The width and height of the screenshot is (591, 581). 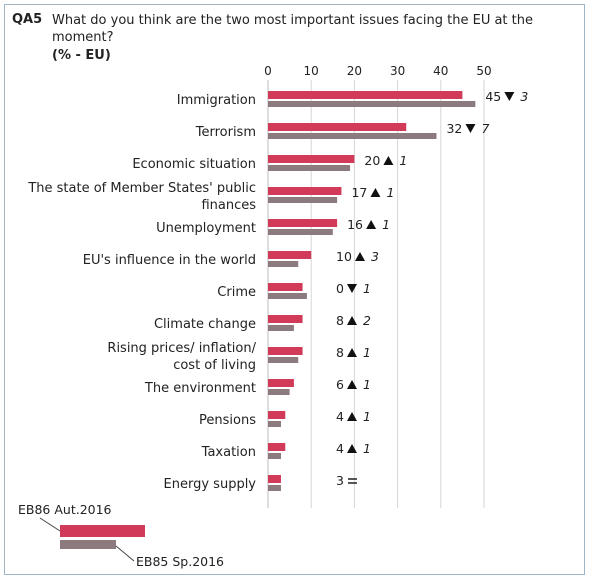 What do you see at coordinates (88, 544) in the screenshot?
I see `legend-previous-swatch` at bounding box center [88, 544].